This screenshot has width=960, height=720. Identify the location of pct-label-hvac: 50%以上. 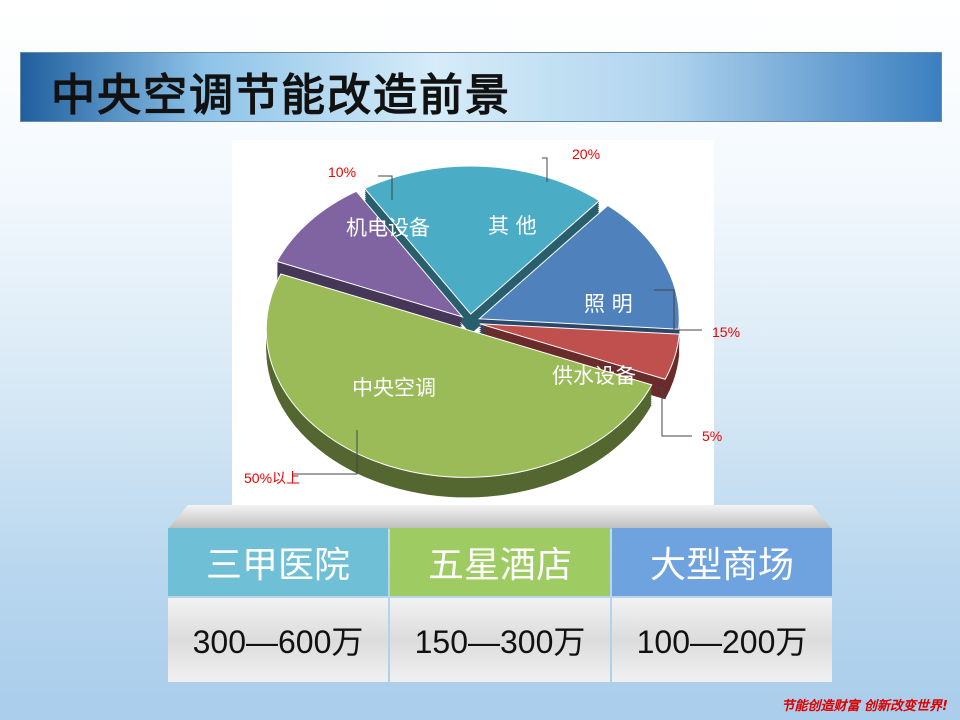
(272, 478).